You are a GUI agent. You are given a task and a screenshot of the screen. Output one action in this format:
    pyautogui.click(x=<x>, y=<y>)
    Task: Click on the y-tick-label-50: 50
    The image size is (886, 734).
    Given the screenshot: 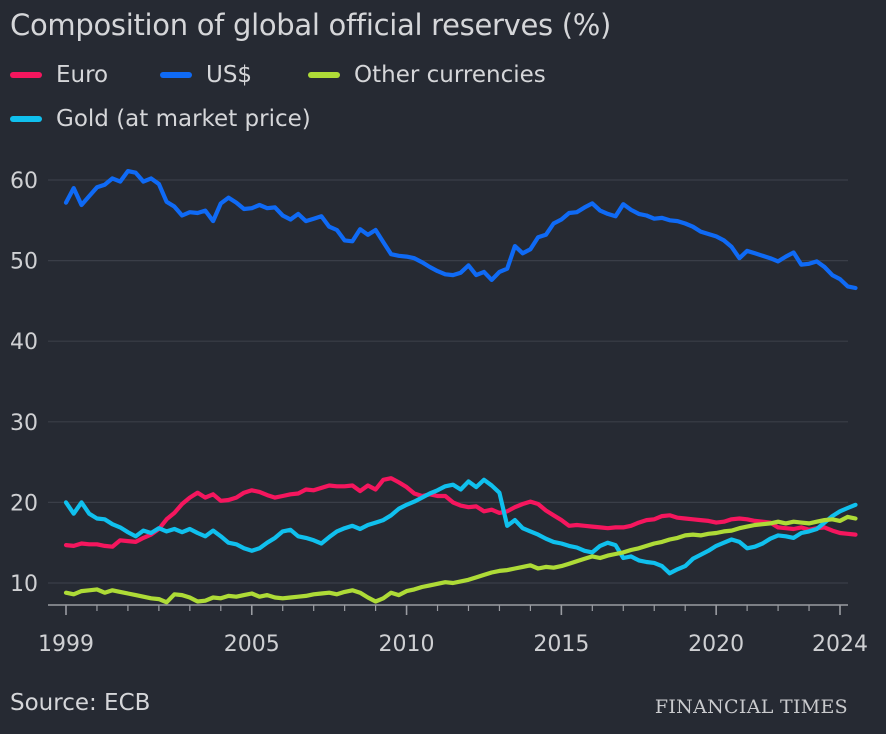 What is the action you would take?
    pyautogui.click(x=24, y=262)
    